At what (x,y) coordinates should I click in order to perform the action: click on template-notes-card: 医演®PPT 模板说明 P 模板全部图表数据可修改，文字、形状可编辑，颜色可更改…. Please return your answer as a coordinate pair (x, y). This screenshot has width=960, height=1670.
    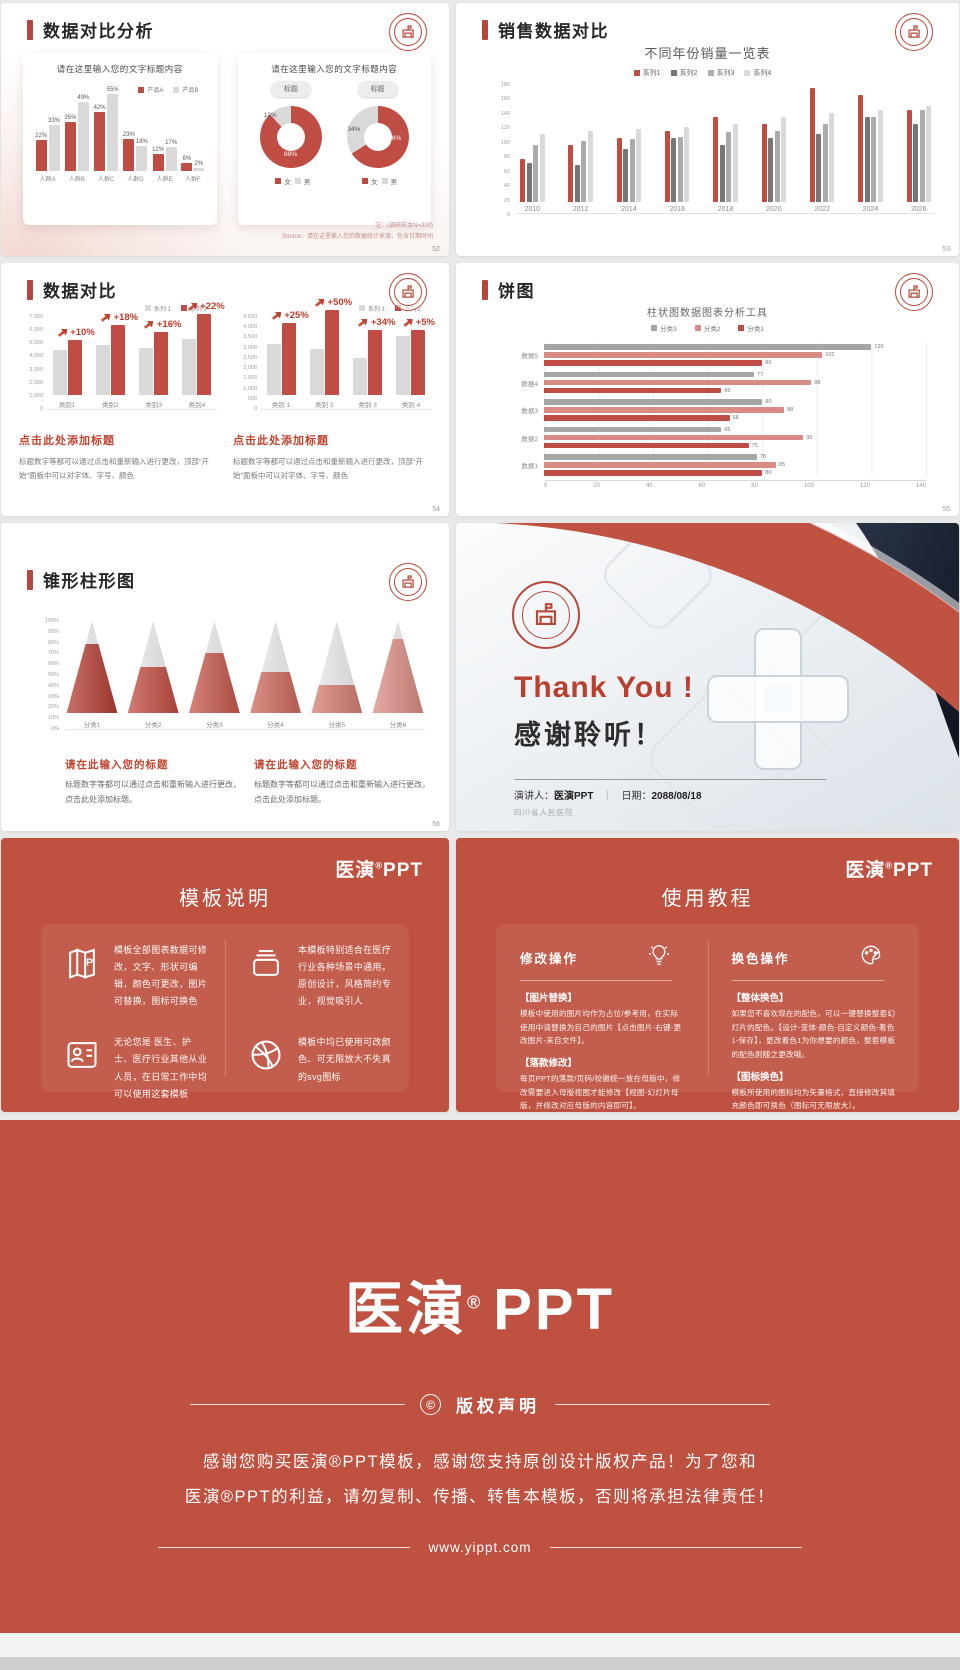
    Looking at the image, I should click on (225, 975).